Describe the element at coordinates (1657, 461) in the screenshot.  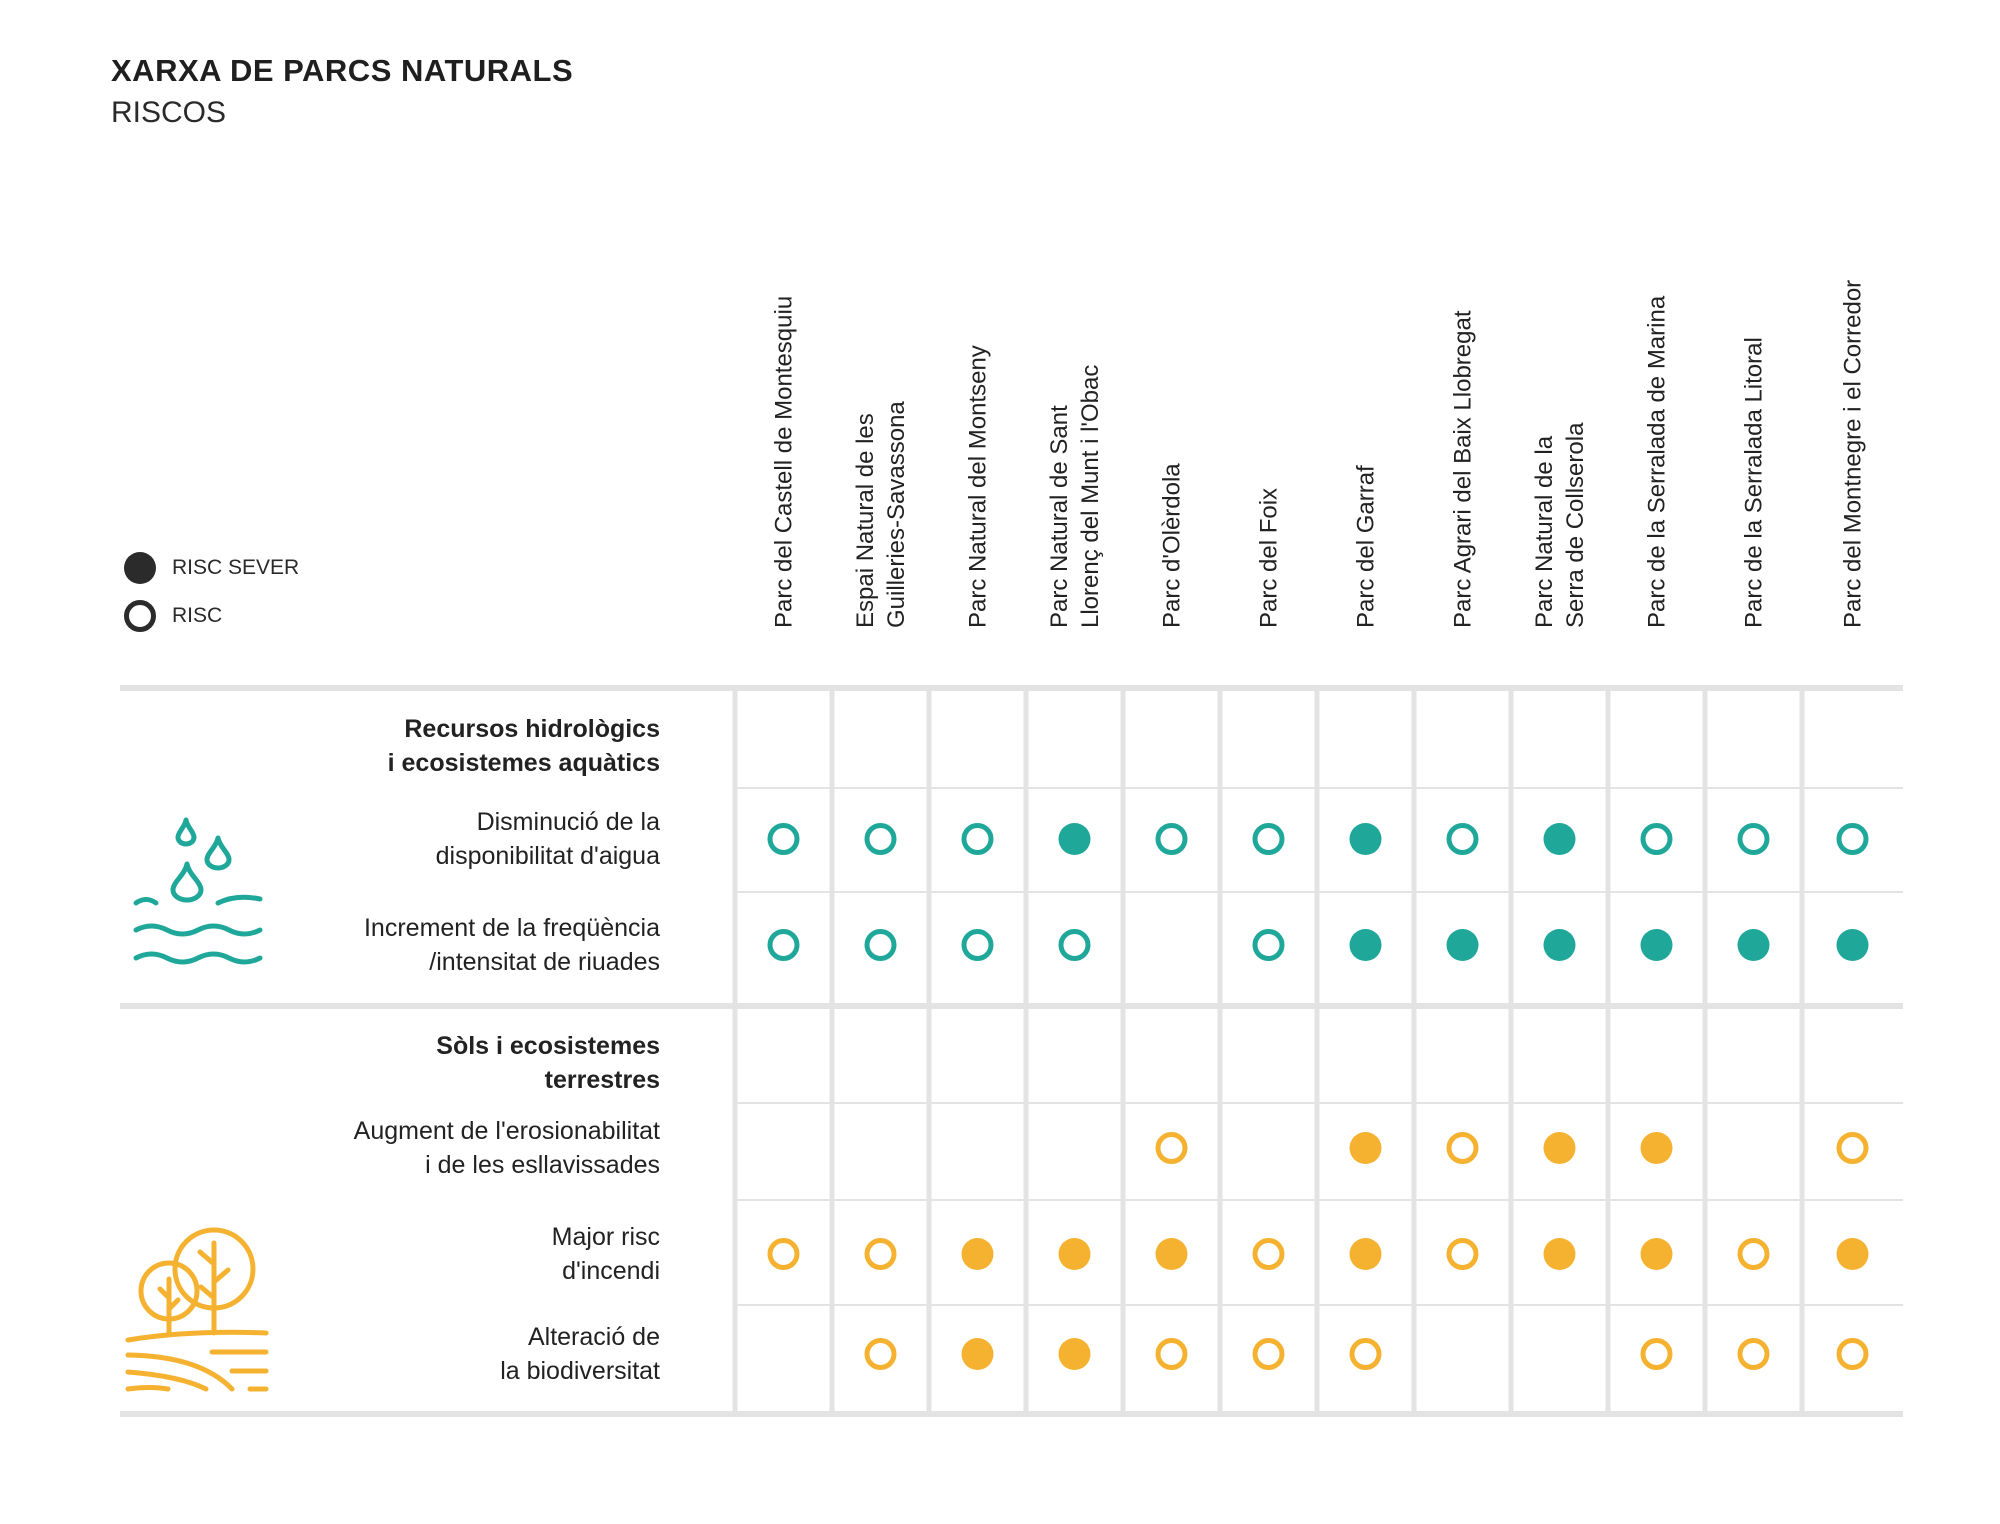
I see `column-header-label: Parc de la Serralada de Marina` at that location.